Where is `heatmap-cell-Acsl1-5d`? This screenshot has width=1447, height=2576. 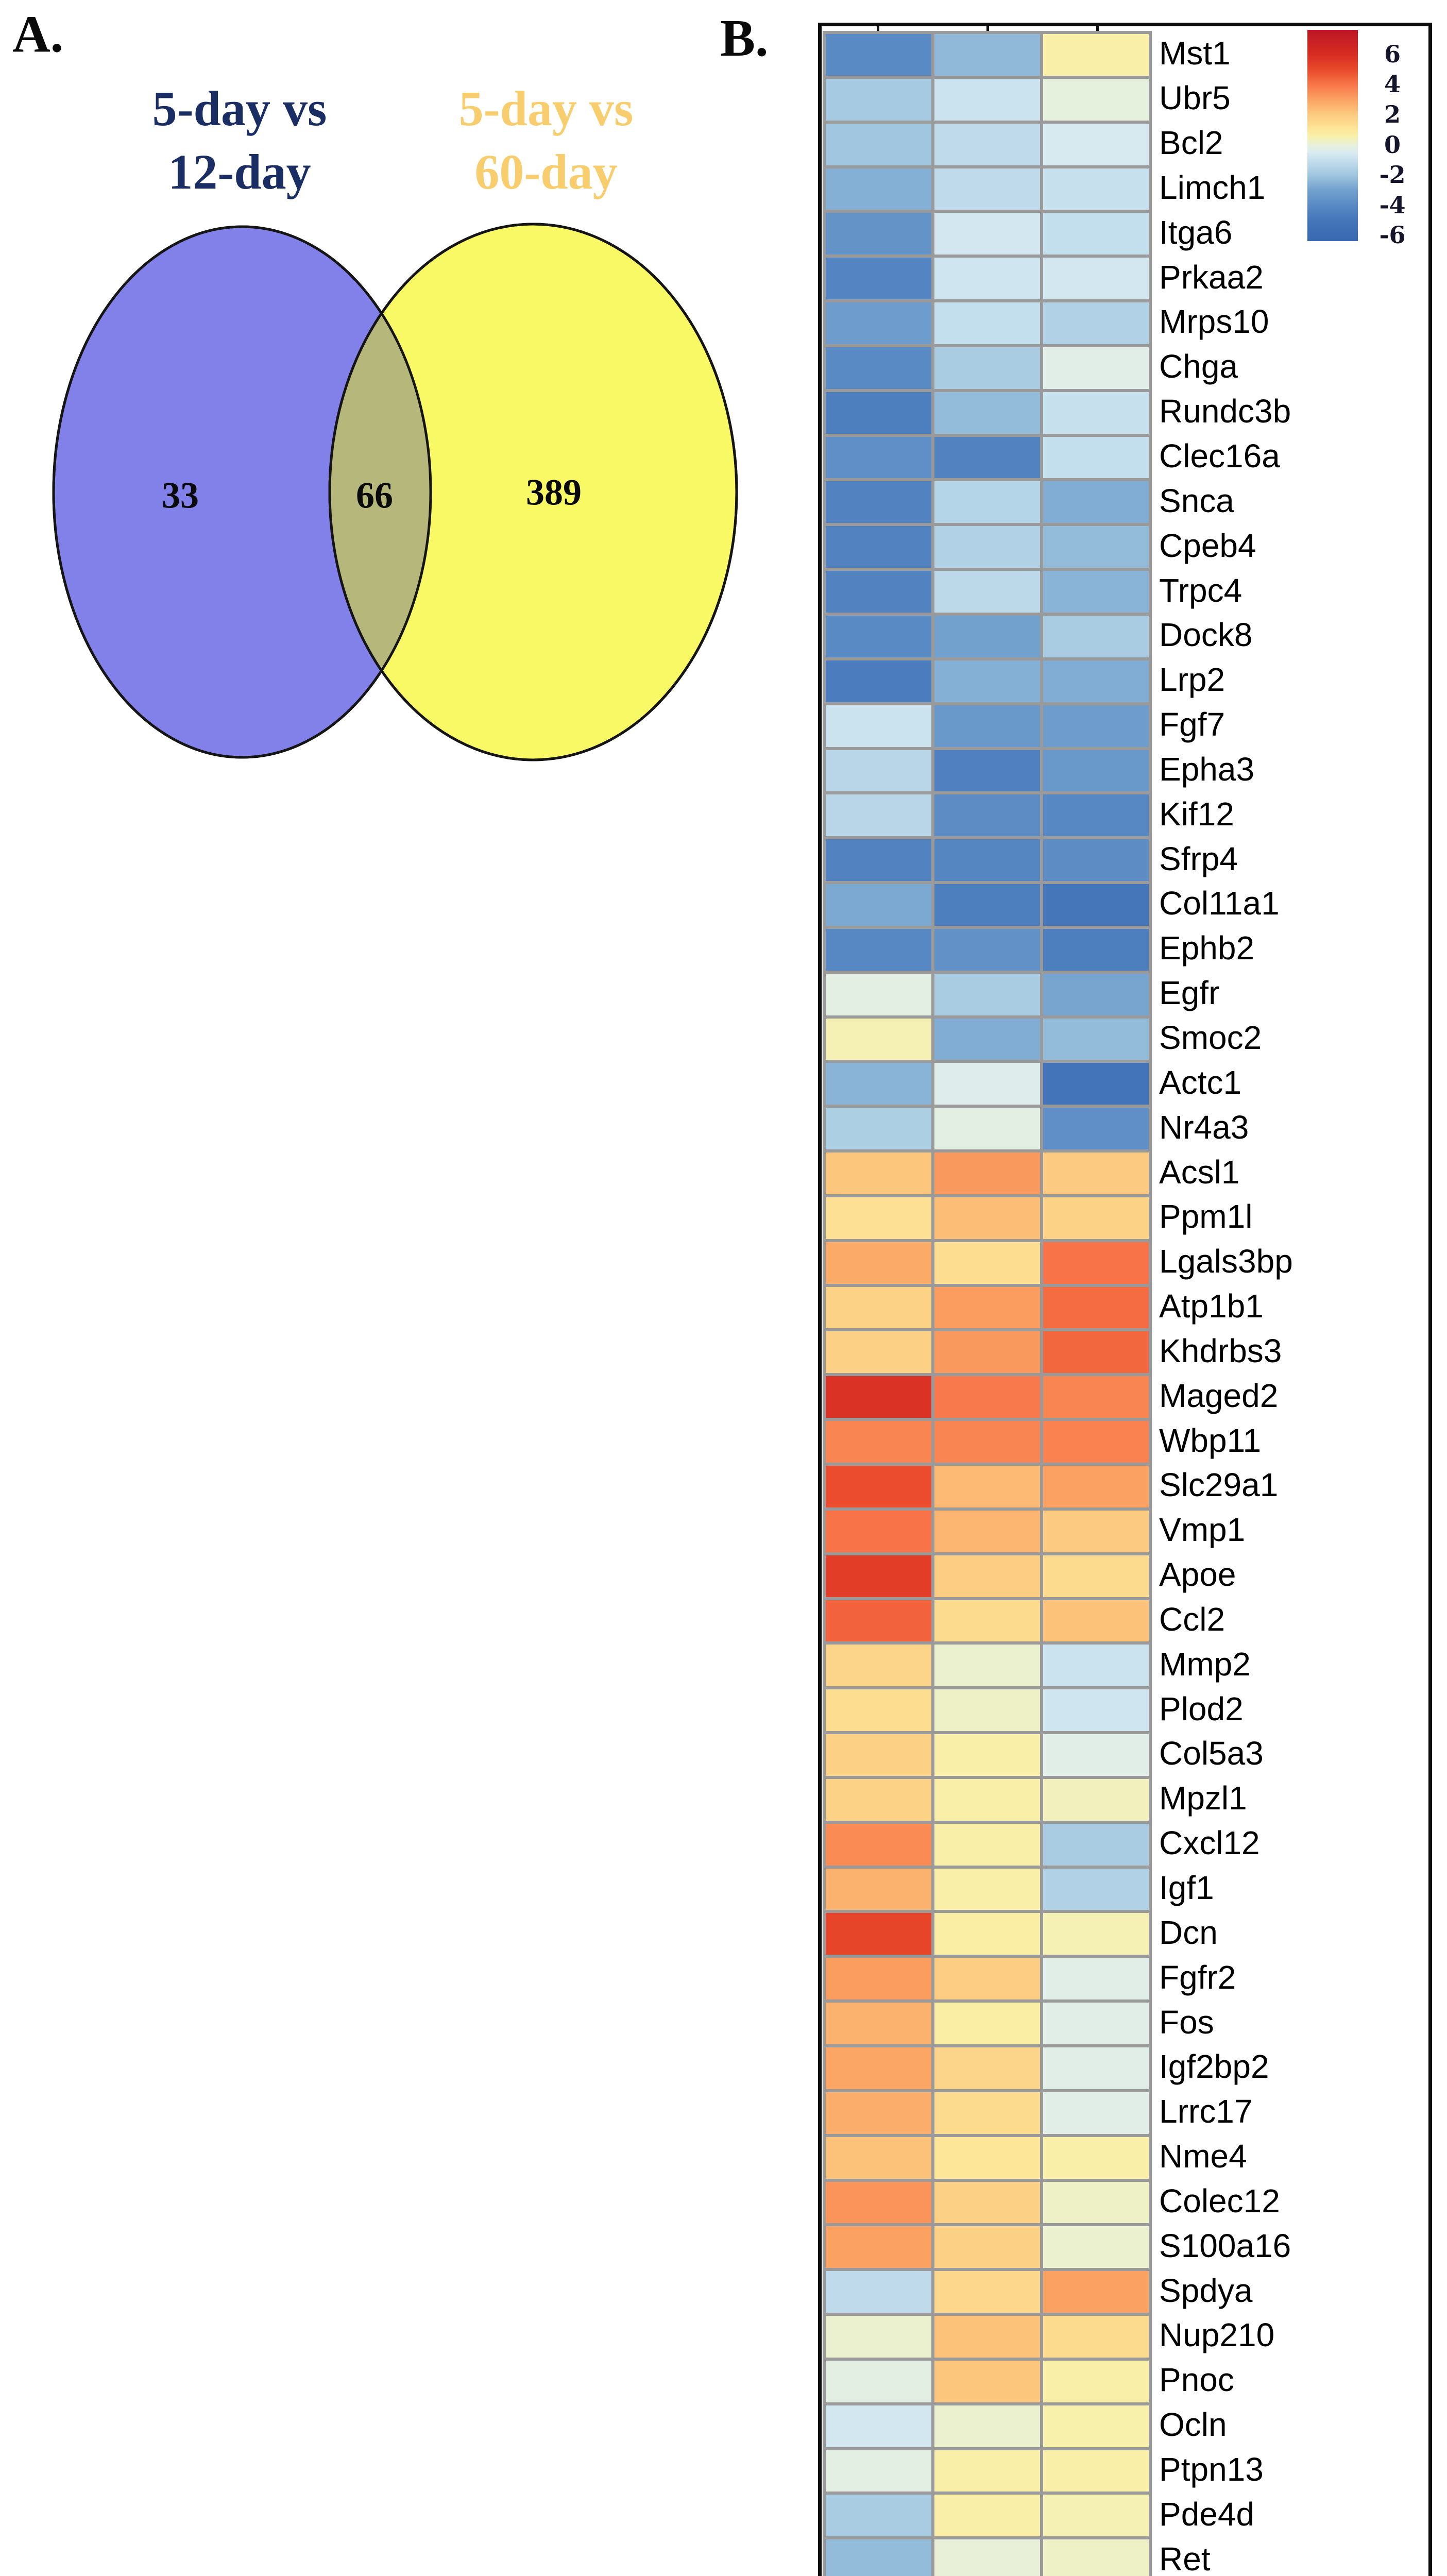
heatmap-cell-Acsl1-5d is located at coordinates (879, 1173).